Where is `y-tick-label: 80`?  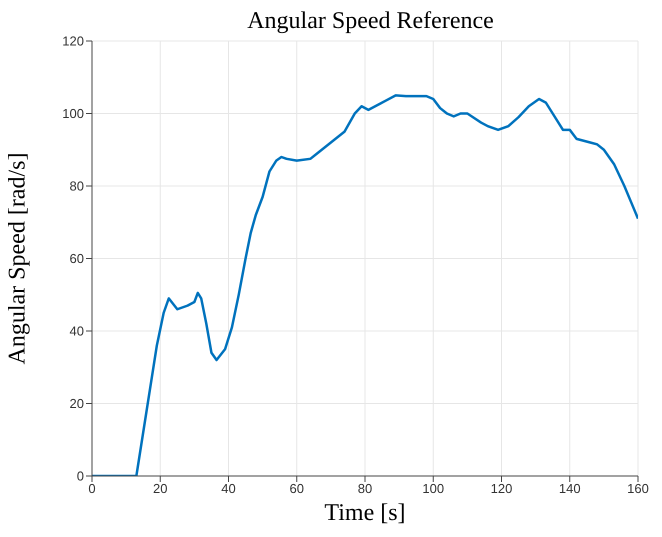 y-tick-label: 80 is located at coordinates (77, 186).